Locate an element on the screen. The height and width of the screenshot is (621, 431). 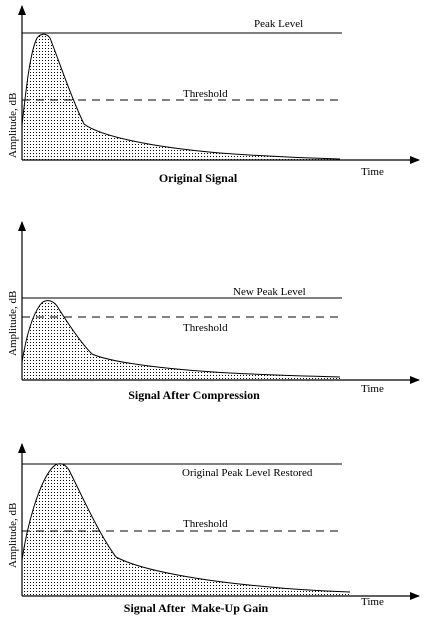
new-peak-level-label: New Peak Level is located at coordinates (269, 292).